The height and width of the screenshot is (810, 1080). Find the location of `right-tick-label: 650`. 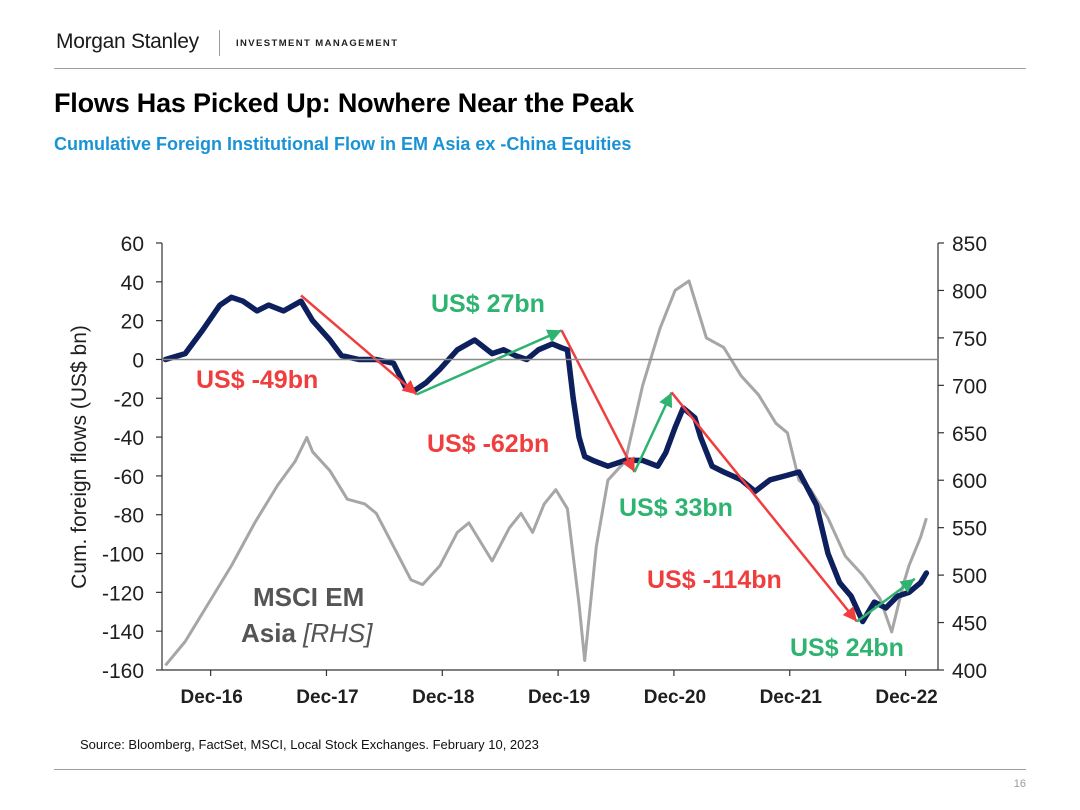

right-tick-label: 650 is located at coordinates (969, 434).